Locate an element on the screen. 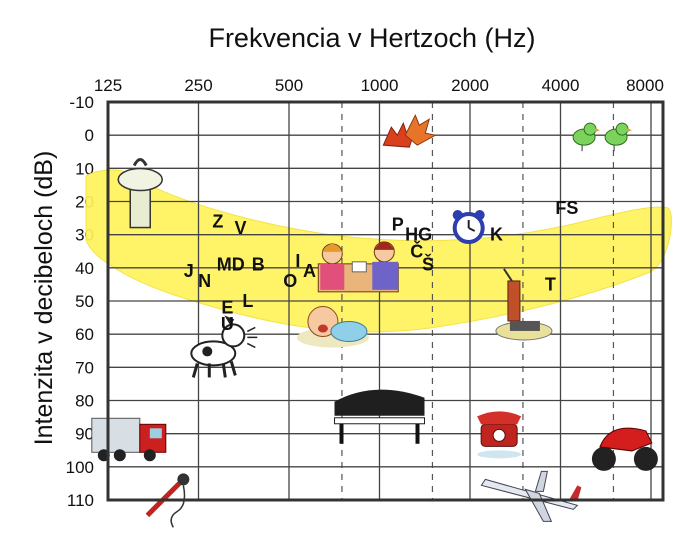 The height and width of the screenshot is (544, 675). letter-point: V is located at coordinates (241, 228).